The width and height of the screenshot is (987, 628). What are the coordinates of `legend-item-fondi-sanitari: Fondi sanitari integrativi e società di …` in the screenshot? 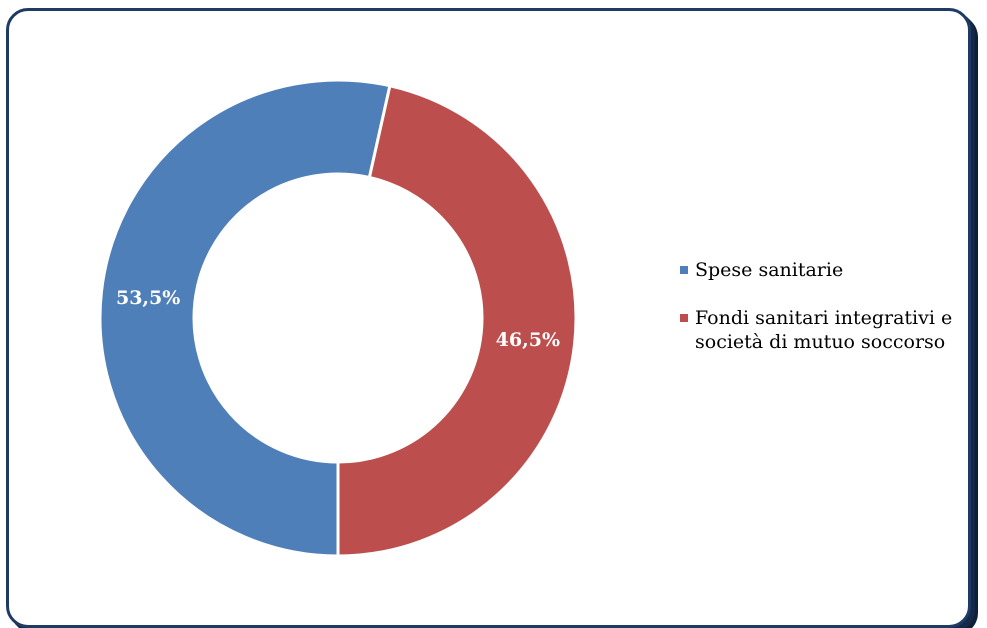 It's located at (830, 330).